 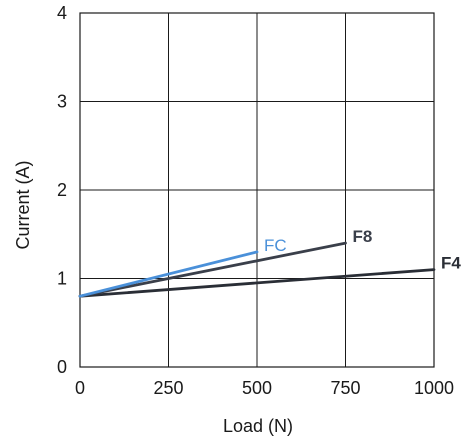 I want to click on x-axis-title: Load (N), so click(x=258, y=426).